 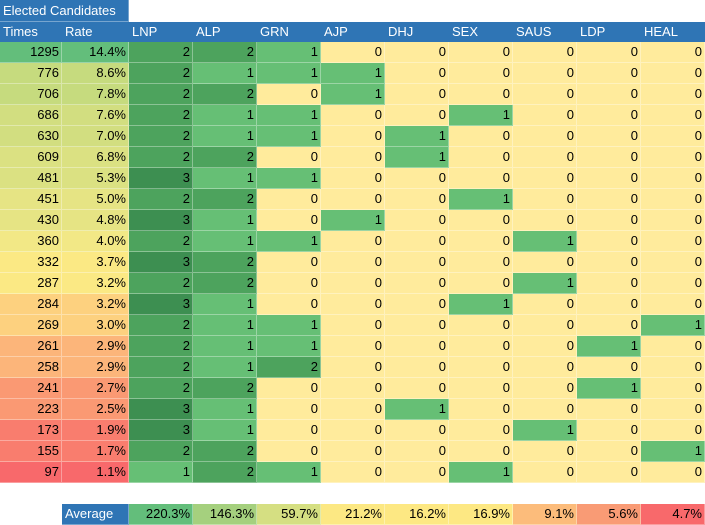 What do you see at coordinates (545, 241) in the screenshot?
I see `value-cell-saus: 1` at bounding box center [545, 241].